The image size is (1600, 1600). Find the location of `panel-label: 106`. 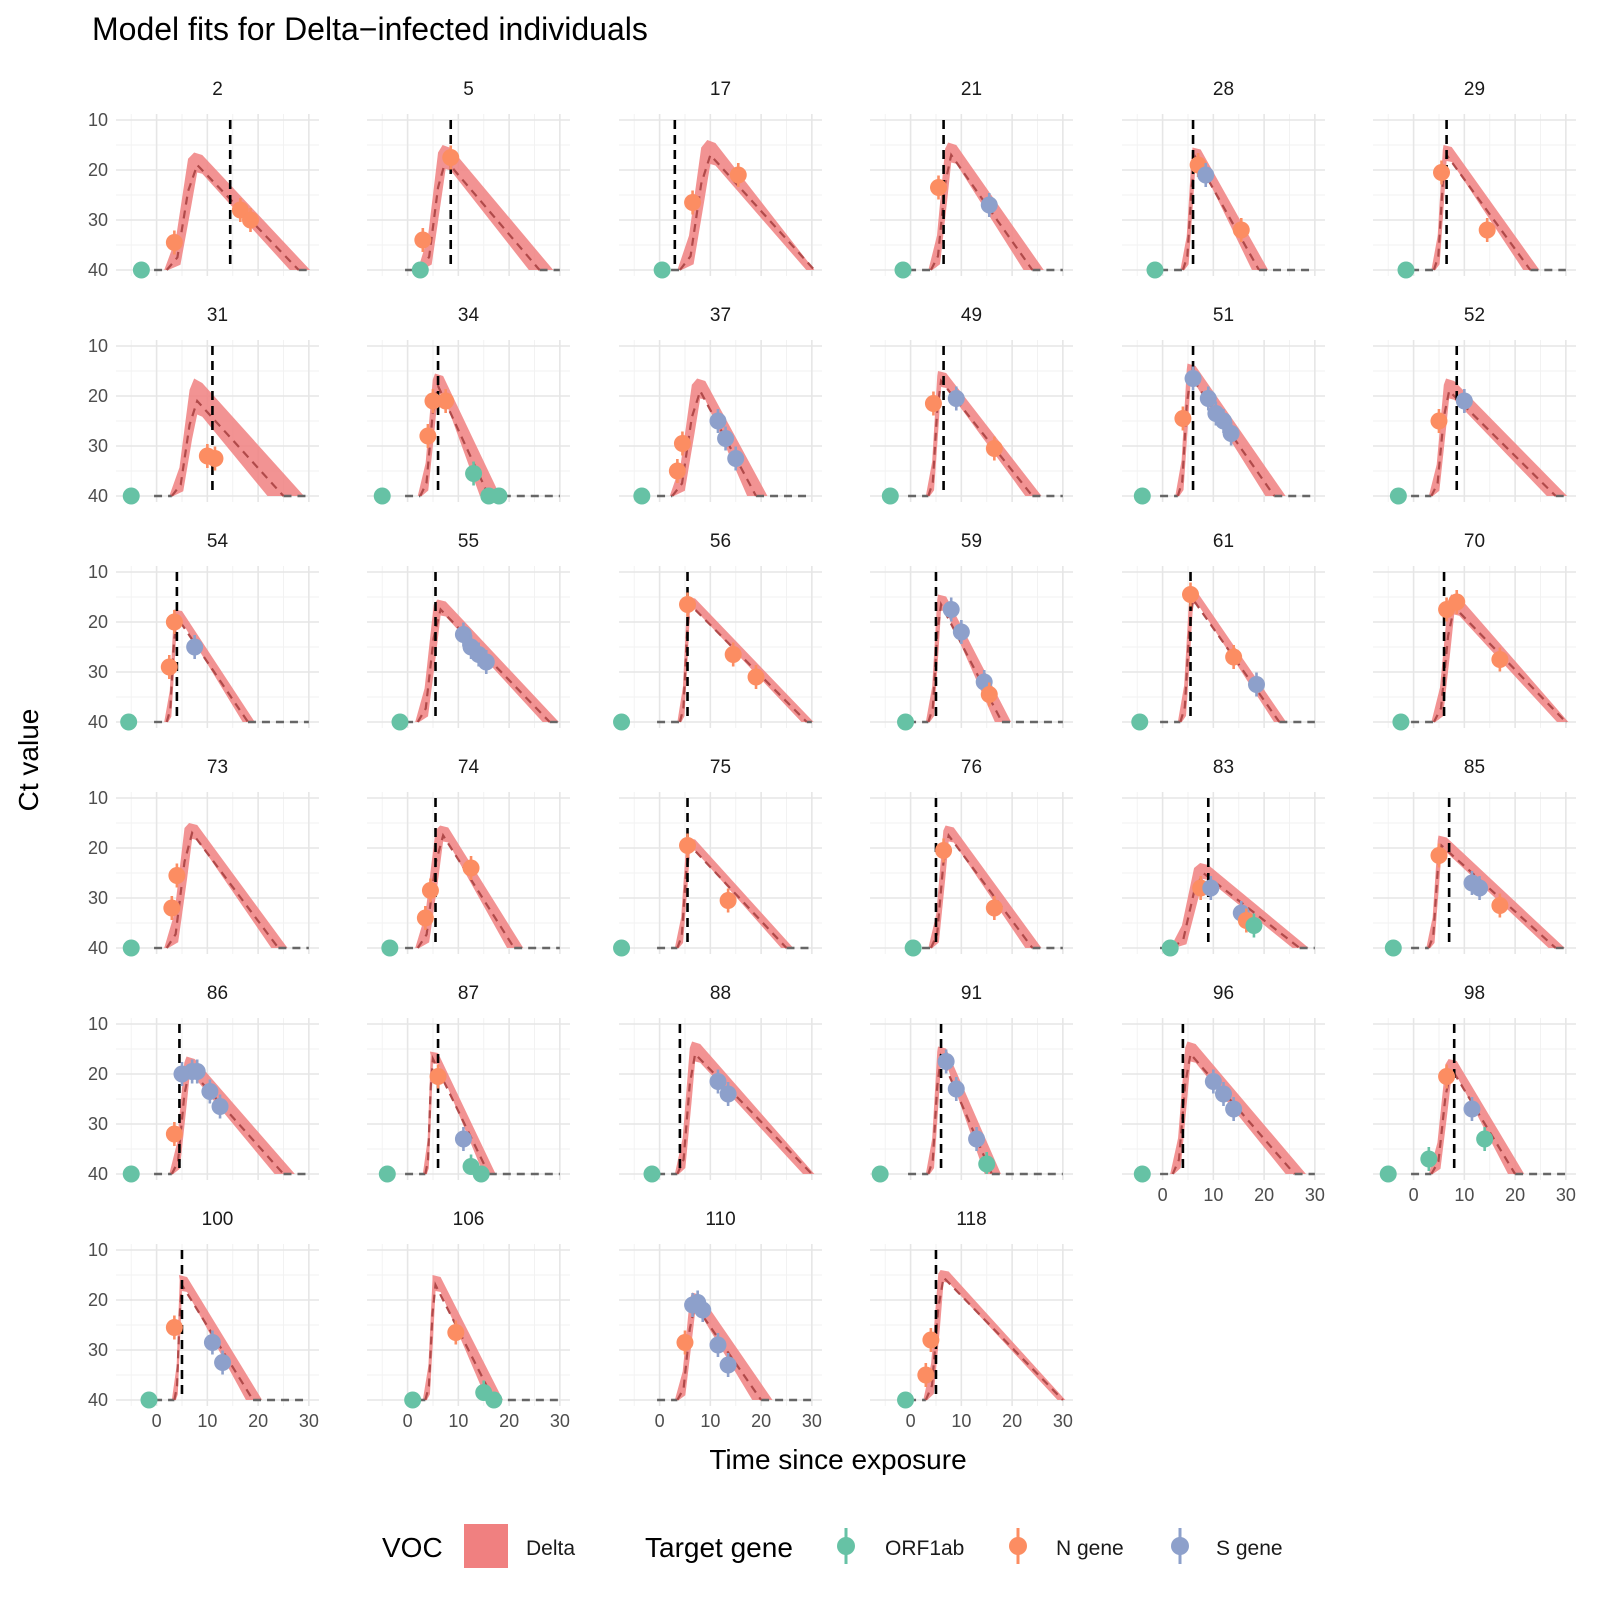

panel-label: 106 is located at coordinates (469, 1219).